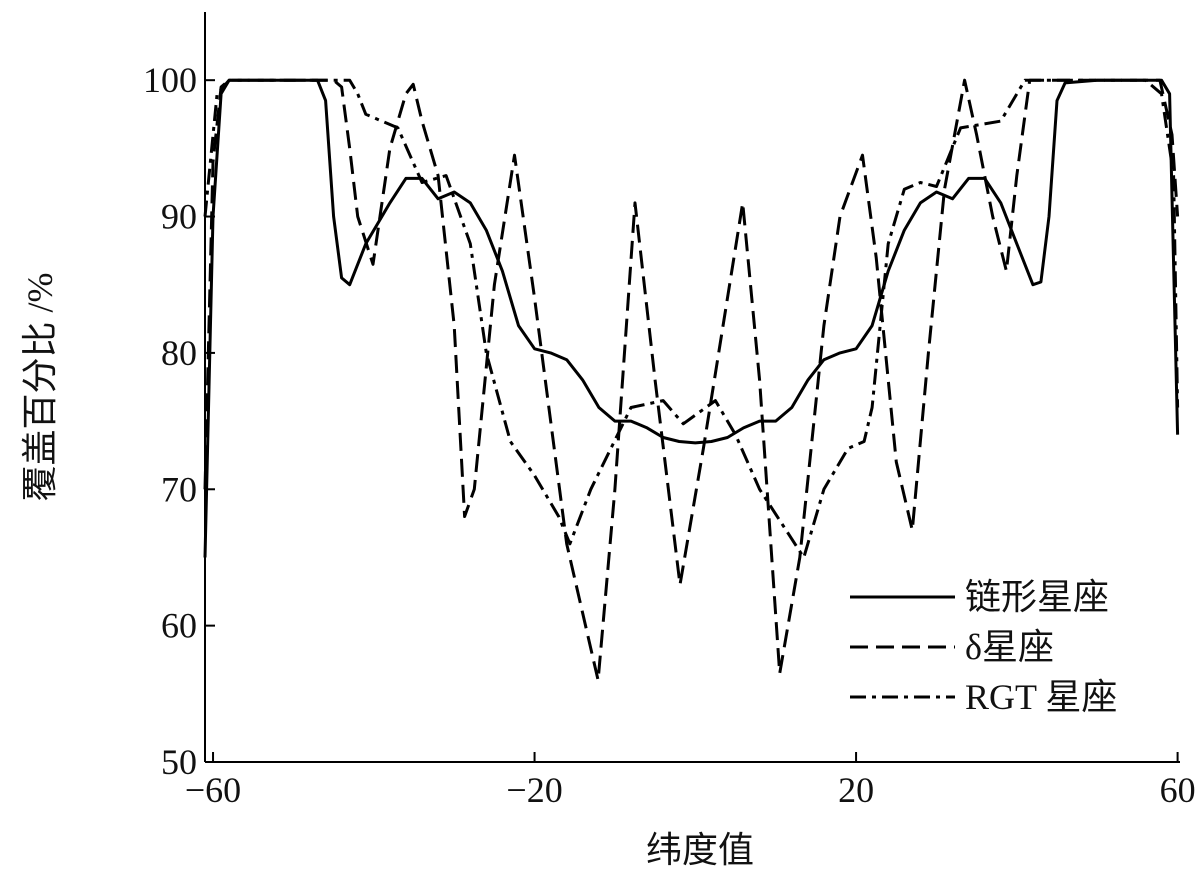  What do you see at coordinates (700, 850) in the screenshot?
I see `x-axis-label: 纬度值` at bounding box center [700, 850].